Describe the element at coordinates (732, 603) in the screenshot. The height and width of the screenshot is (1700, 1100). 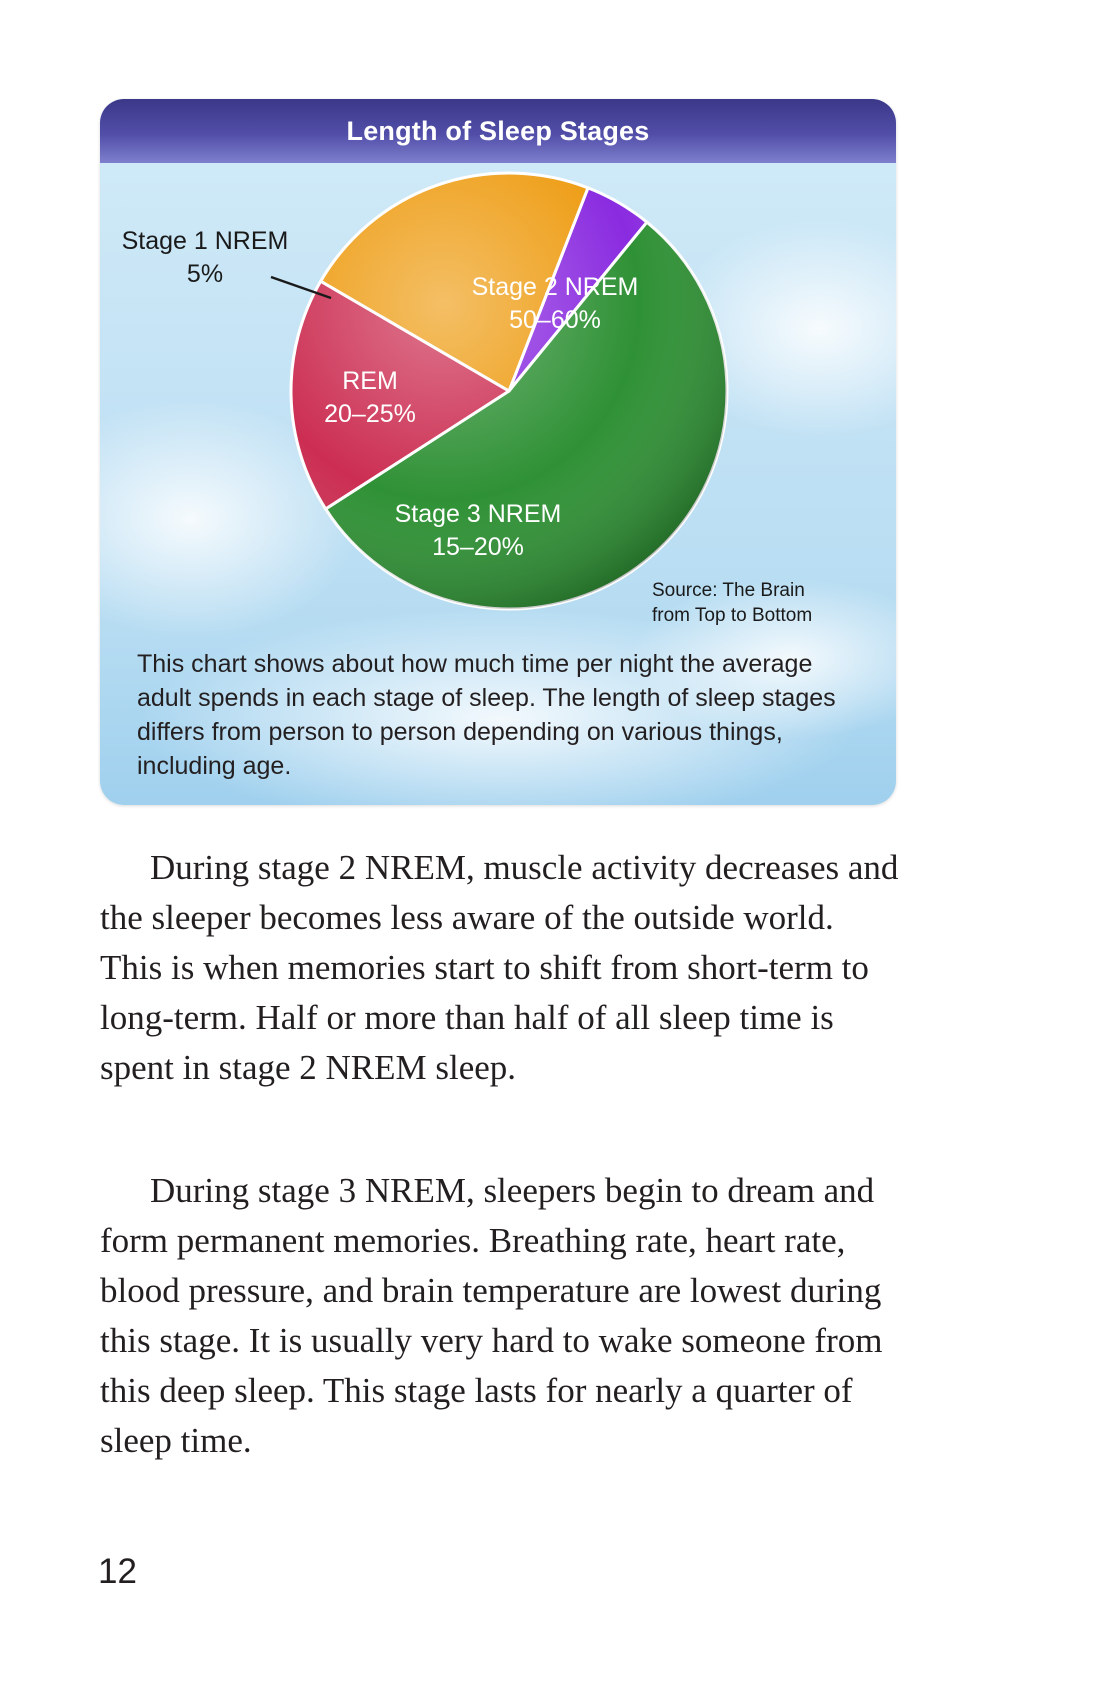
I see `chart-source-note: Source: The Brain from Top to Bottom` at that location.